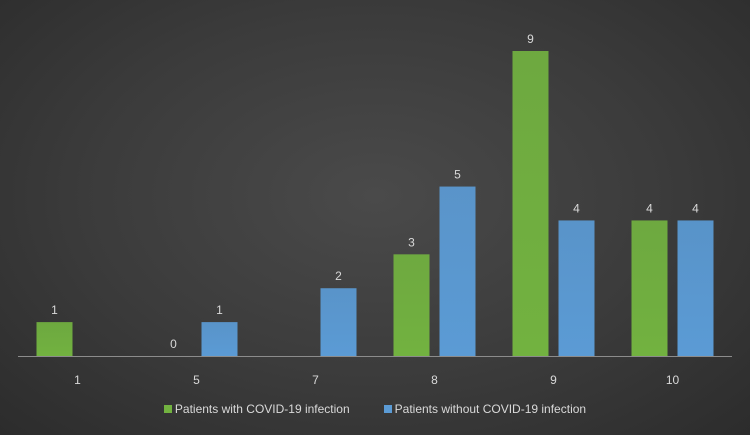 The image size is (750, 435). Describe the element at coordinates (695, 208) in the screenshot. I see `data-label-no-covid-10: 4` at that location.